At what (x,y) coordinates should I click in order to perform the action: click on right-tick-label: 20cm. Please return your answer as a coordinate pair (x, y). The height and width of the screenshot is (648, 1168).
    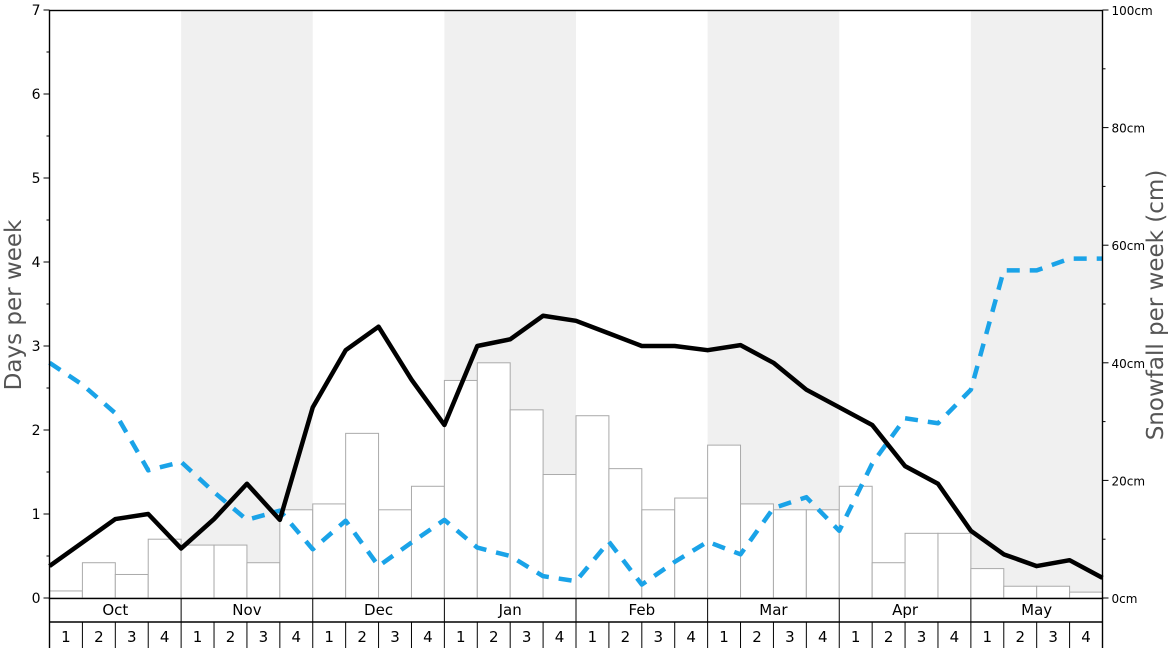
    Looking at the image, I should click on (1129, 481).